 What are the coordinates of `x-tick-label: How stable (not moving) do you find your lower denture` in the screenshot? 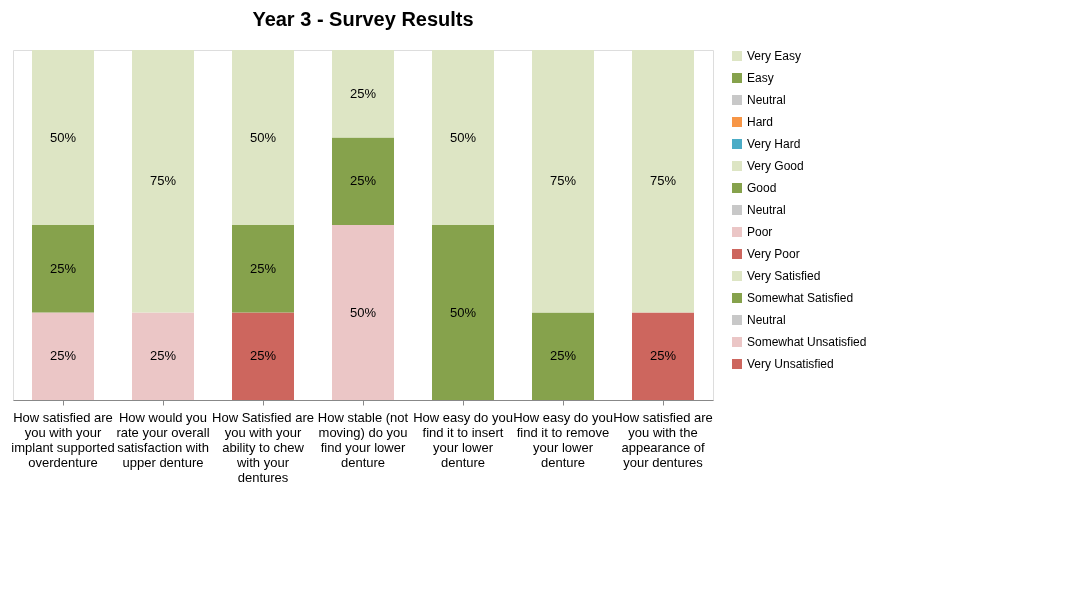 It's located at (363, 439).